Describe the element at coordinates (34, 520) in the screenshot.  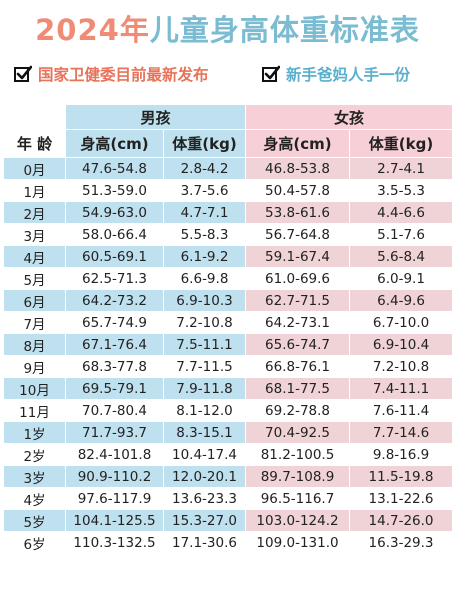
I see `age-cell: 5岁` at that location.